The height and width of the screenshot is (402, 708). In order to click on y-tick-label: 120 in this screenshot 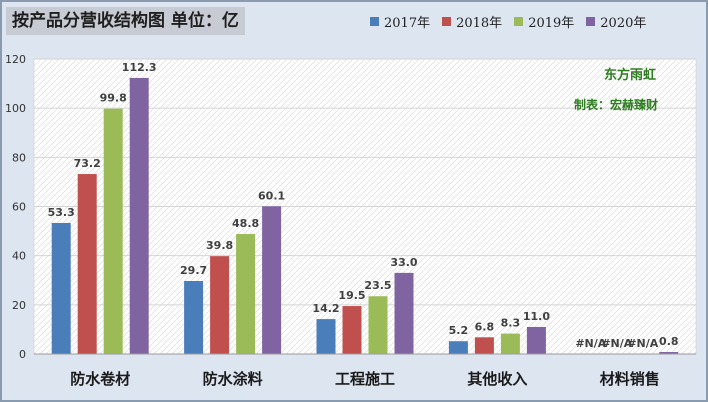, I will do `click(15, 59)`.